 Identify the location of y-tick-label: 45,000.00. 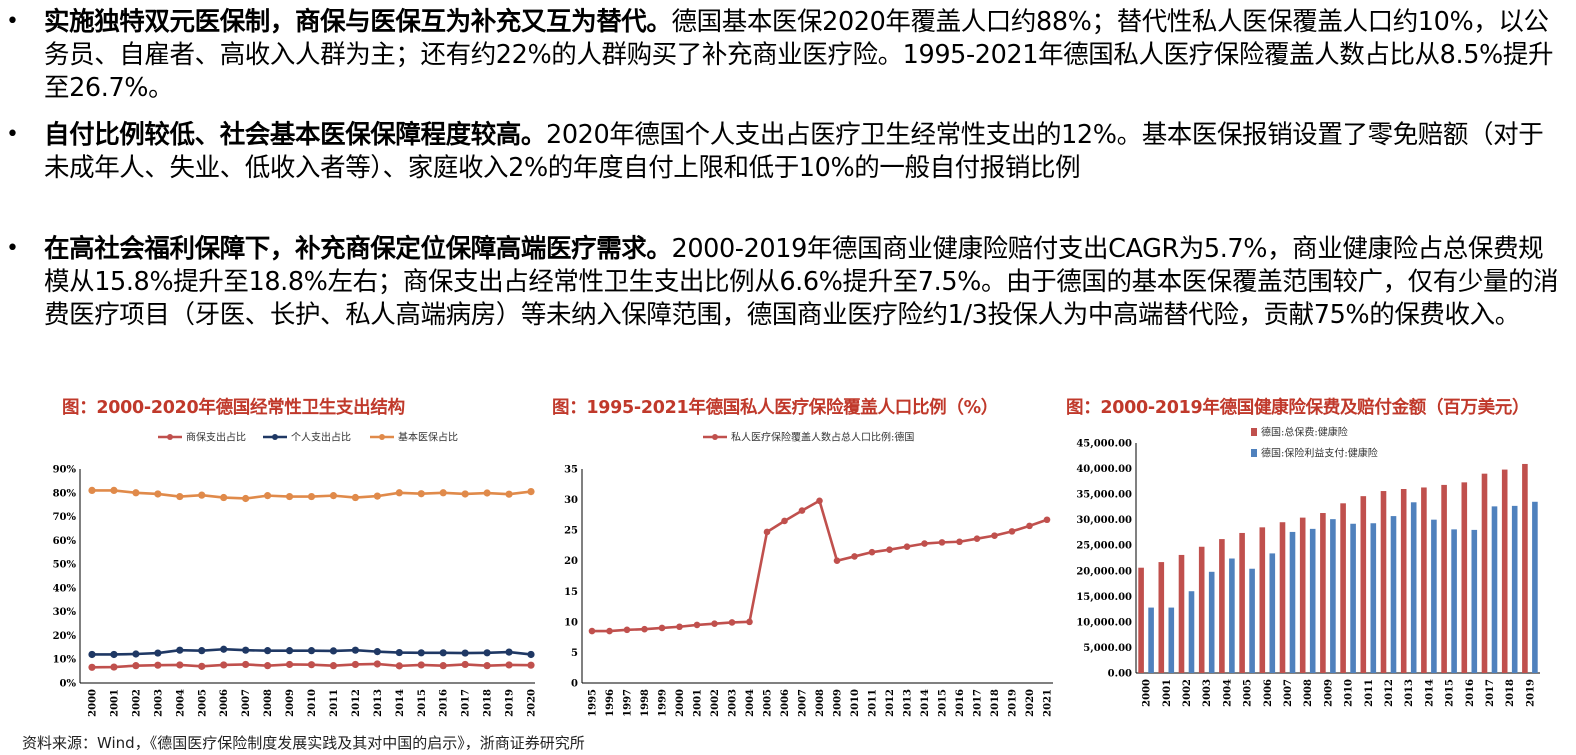
(1104, 444).